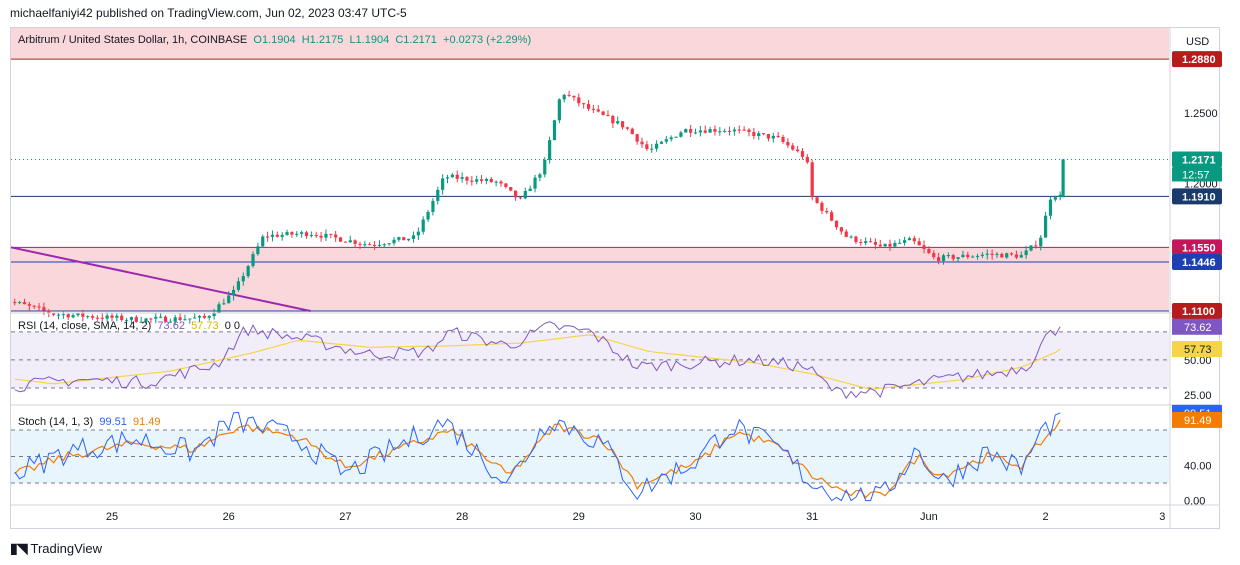 Image resolution: width=1240 pixels, height=565 pixels. I want to click on close-value: C1.2171, so click(416, 40).